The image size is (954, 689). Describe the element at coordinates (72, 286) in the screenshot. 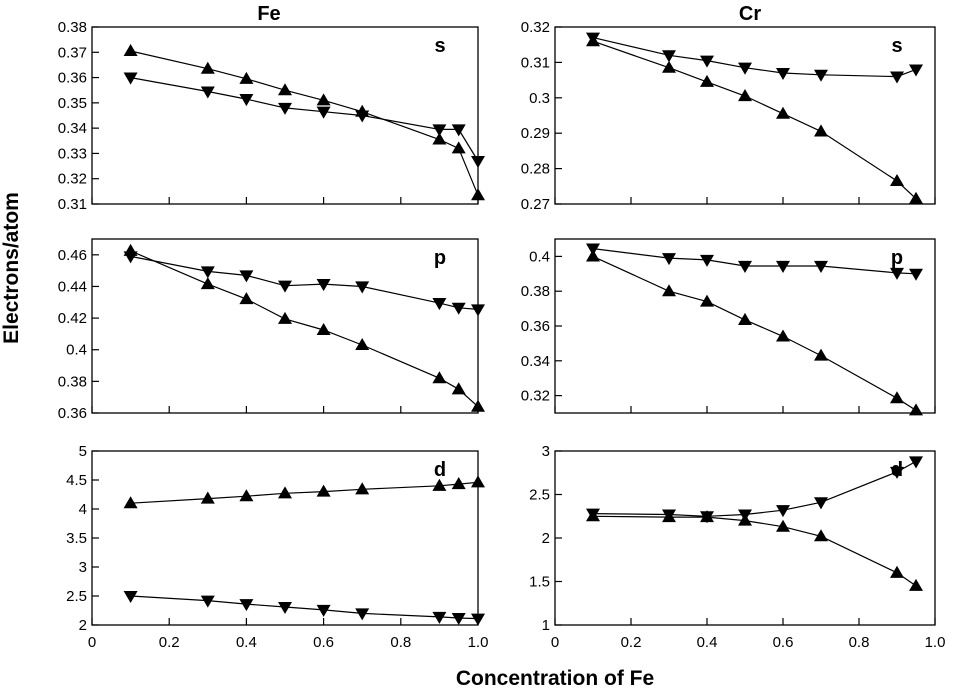

I see `y-tick-label: 0.44` at that location.